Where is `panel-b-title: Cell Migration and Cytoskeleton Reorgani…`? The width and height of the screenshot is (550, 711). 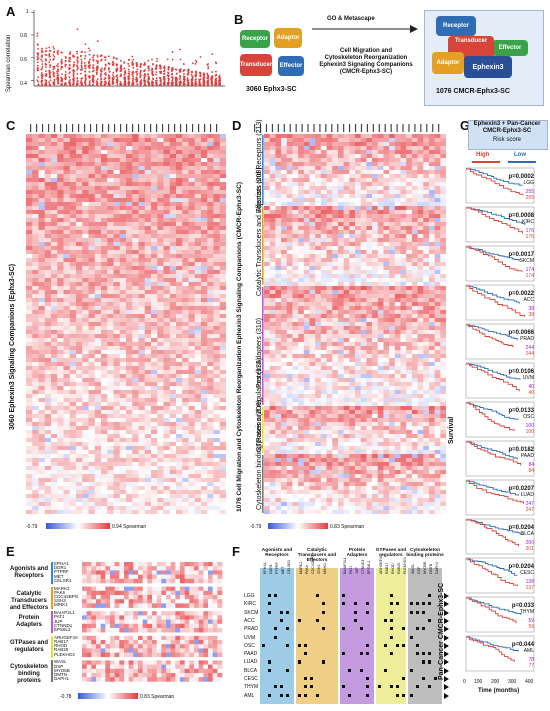
panel-b-title: Cell Migration and Cytoskeleton Reorgani… is located at coordinates (366, 62).